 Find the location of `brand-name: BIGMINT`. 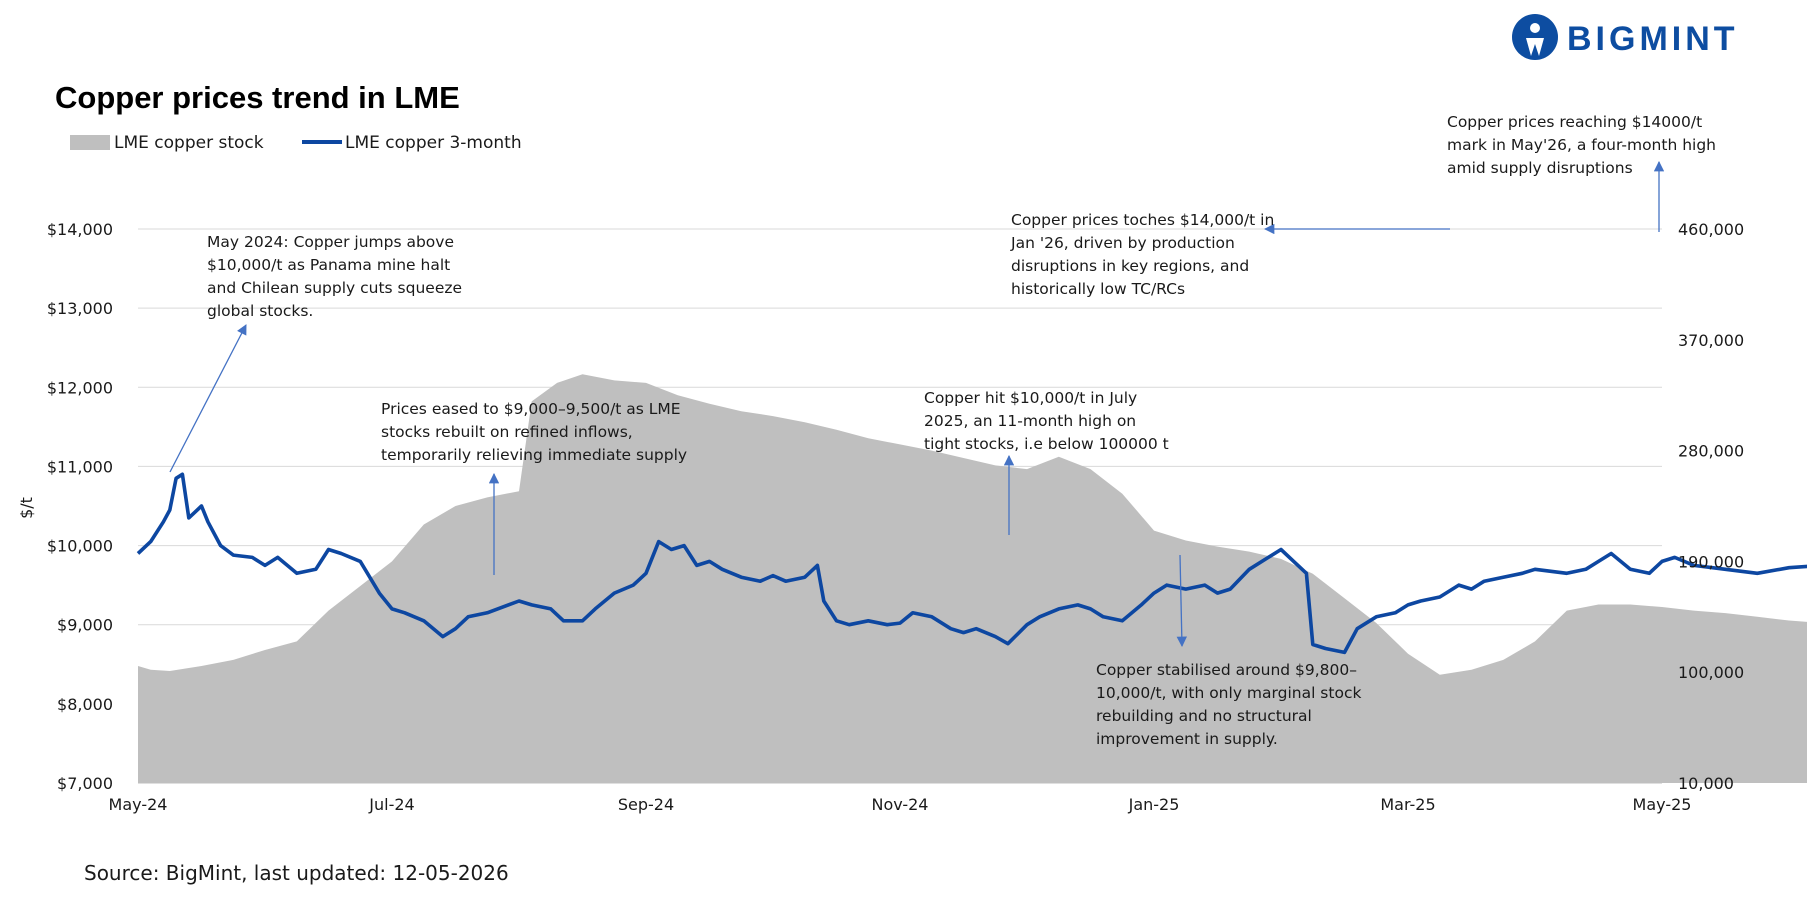

brand-name: BIGMINT is located at coordinates (1653, 39).